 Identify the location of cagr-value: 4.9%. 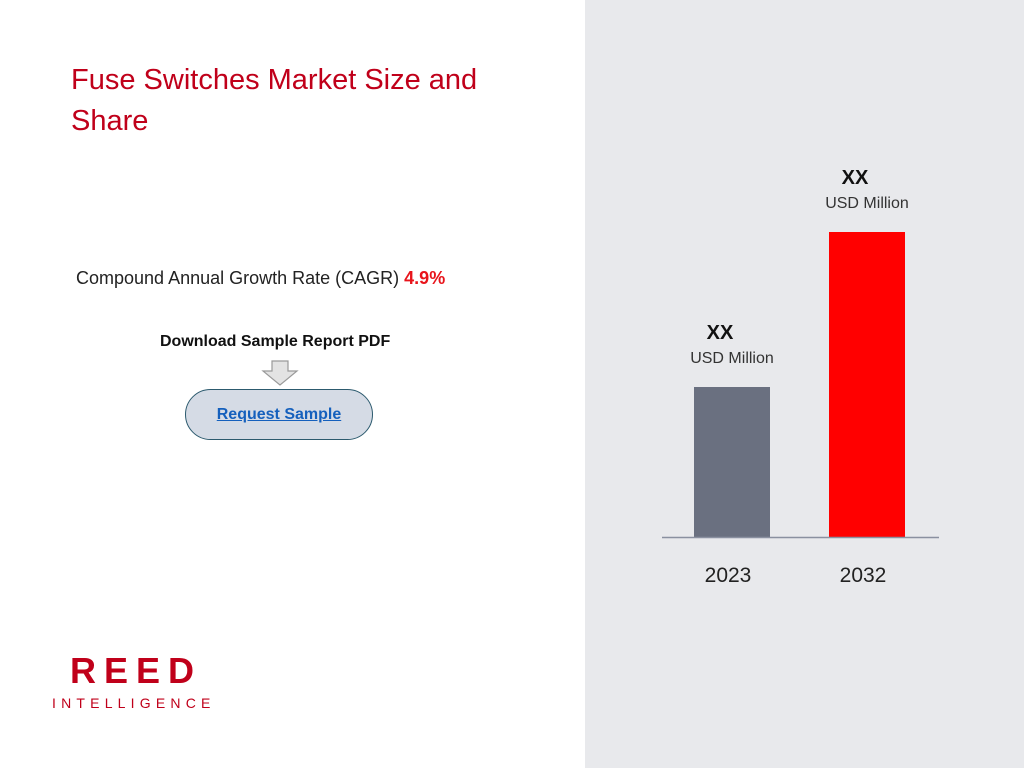
(425, 278).